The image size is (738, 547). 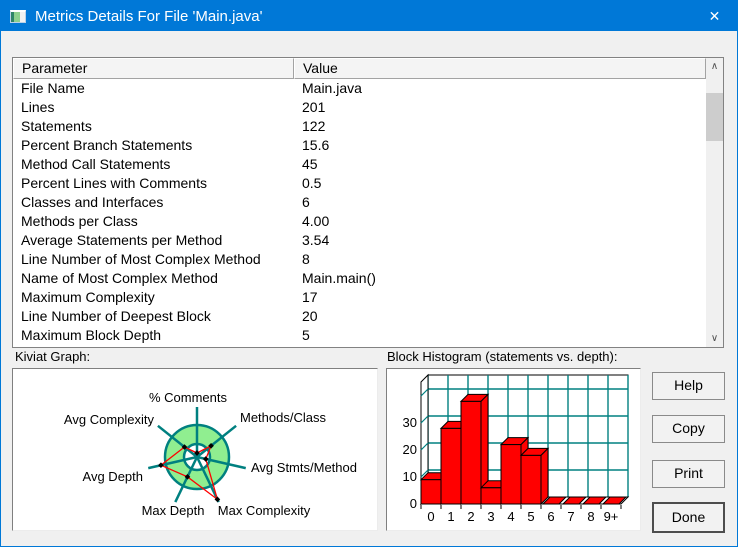 I want to click on value-cell: 45, so click(x=310, y=164).